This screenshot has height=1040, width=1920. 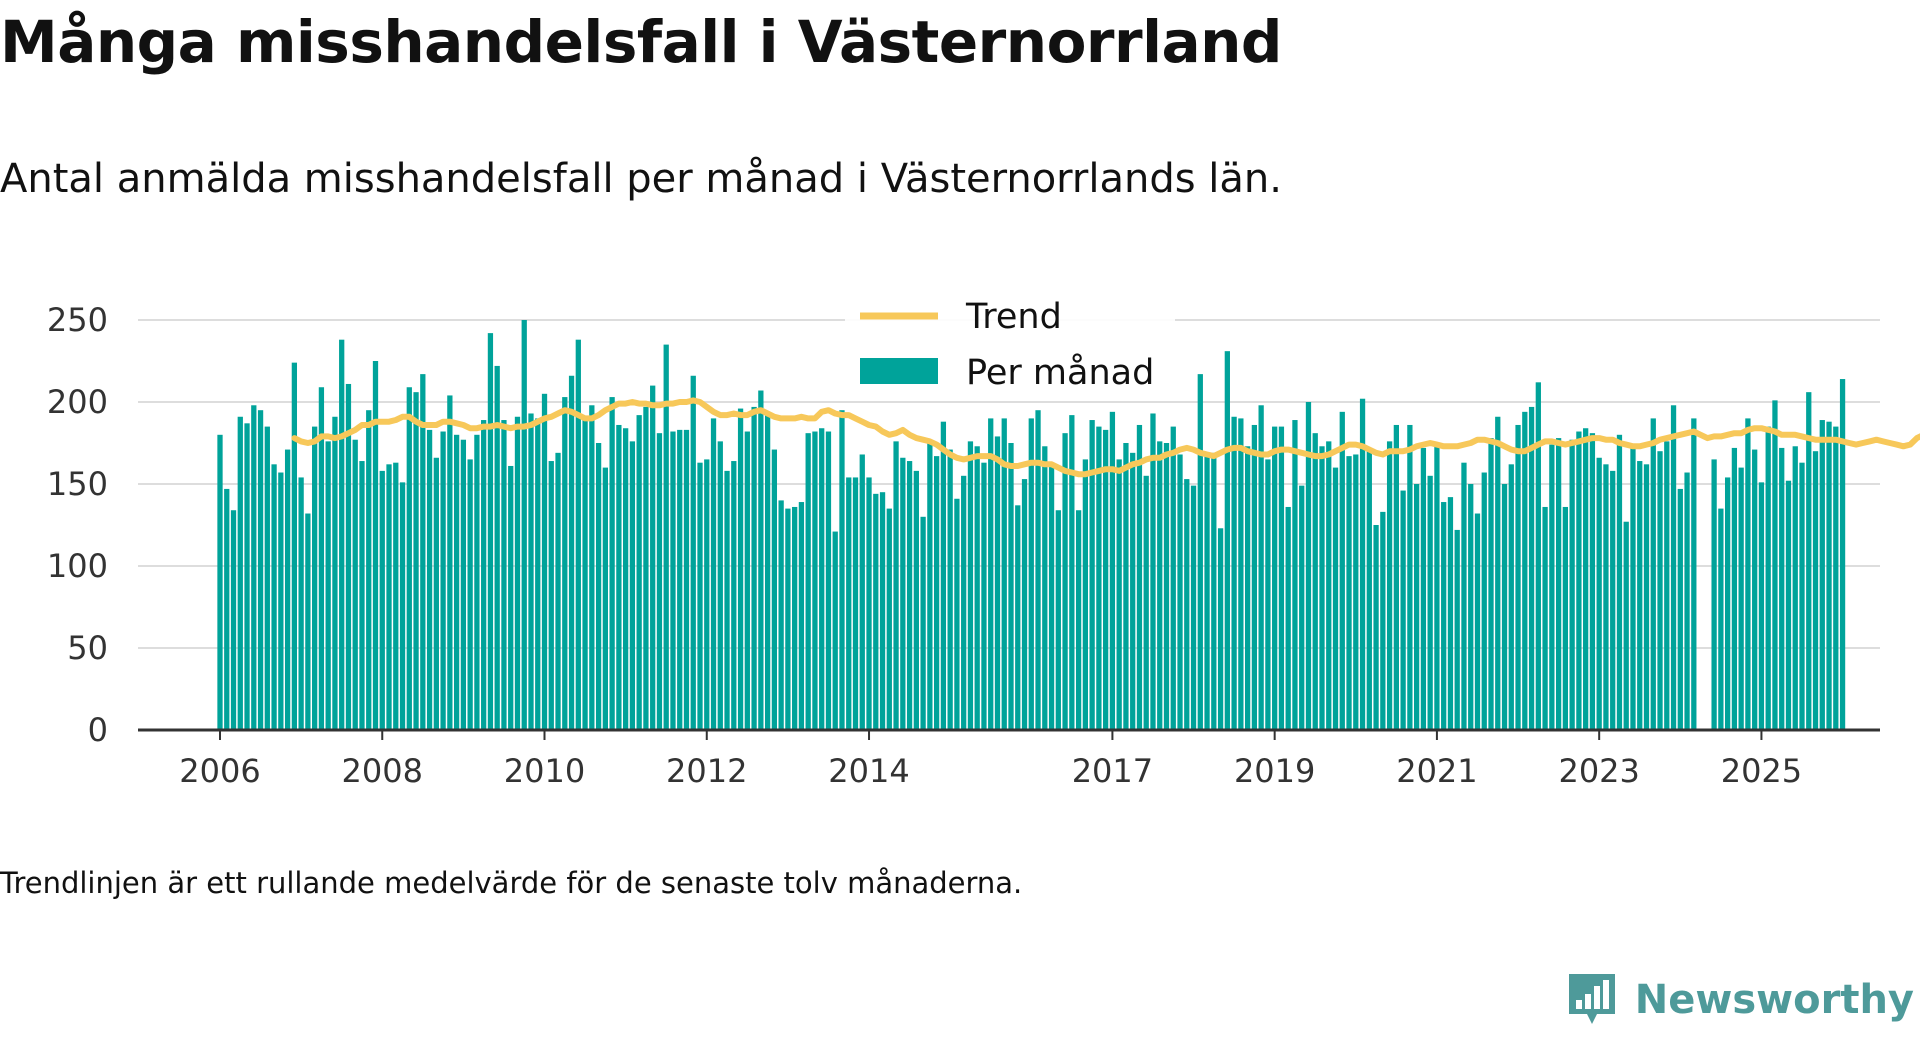 What do you see at coordinates (1060, 372) in the screenshot?
I see `legend-label-per-manad: Per månad` at bounding box center [1060, 372].